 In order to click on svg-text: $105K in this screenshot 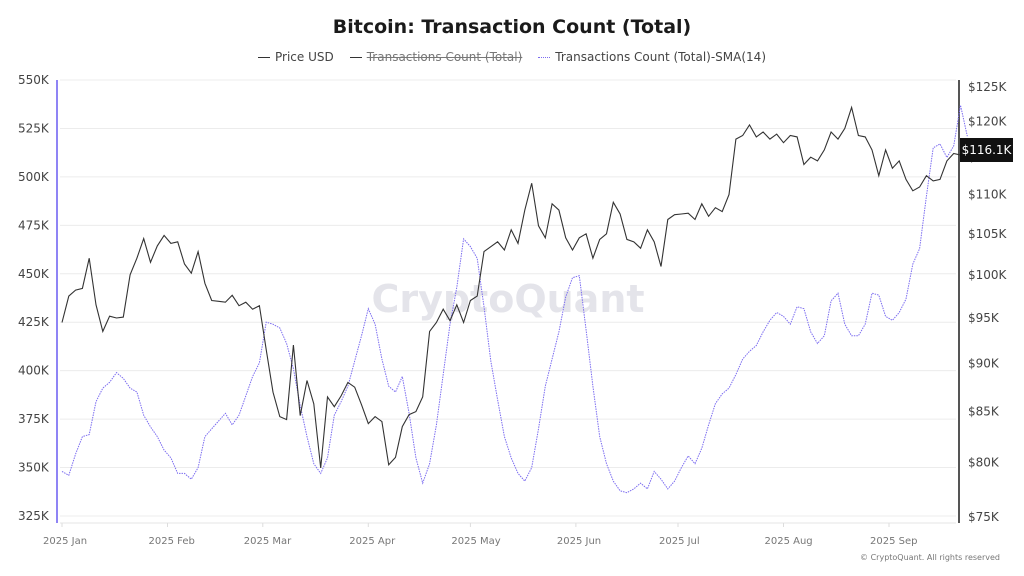, I will do `click(988, 234)`.